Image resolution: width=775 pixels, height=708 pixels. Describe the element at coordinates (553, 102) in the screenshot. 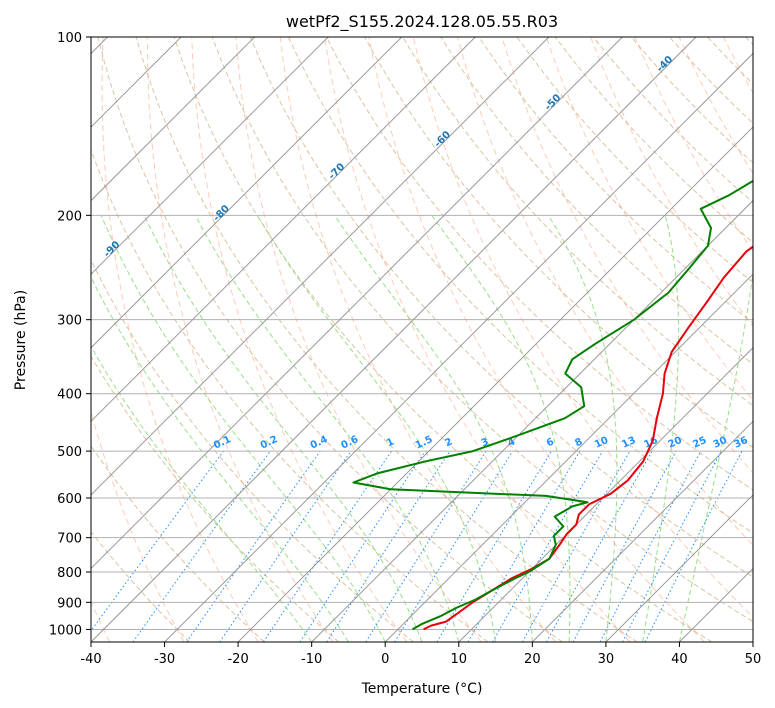

I see `isotherm-label: -50` at that location.